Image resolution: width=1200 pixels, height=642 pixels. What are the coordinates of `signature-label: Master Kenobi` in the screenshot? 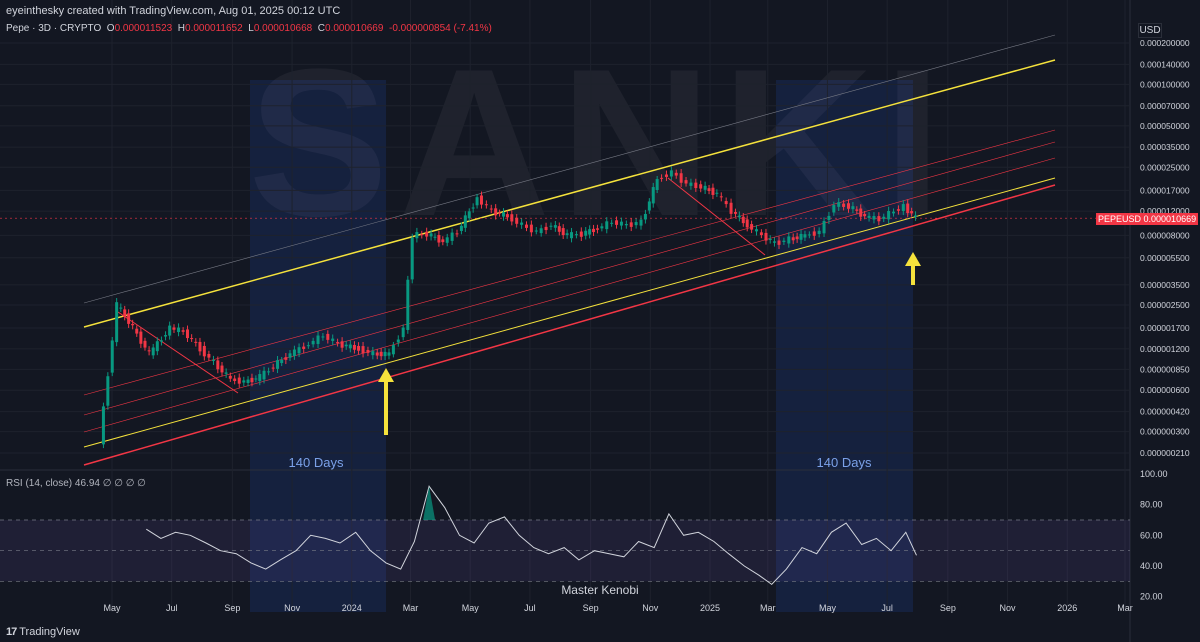 It's located at (599, 590).